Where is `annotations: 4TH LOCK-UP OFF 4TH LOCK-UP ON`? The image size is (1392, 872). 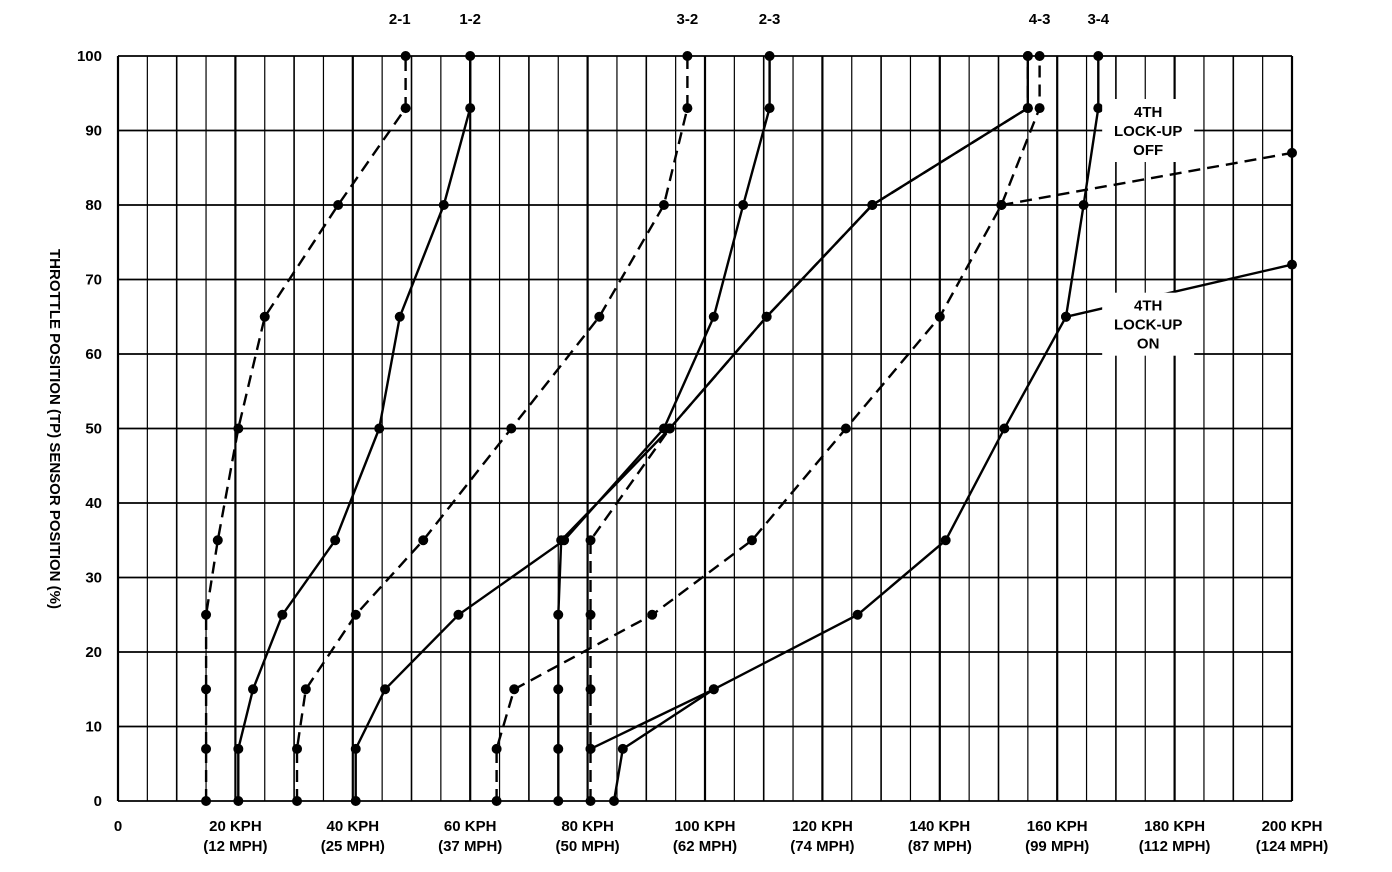
annotations: 4TH LOCK-UP OFF 4TH LOCK-UP ON is located at coordinates (1148, 227).